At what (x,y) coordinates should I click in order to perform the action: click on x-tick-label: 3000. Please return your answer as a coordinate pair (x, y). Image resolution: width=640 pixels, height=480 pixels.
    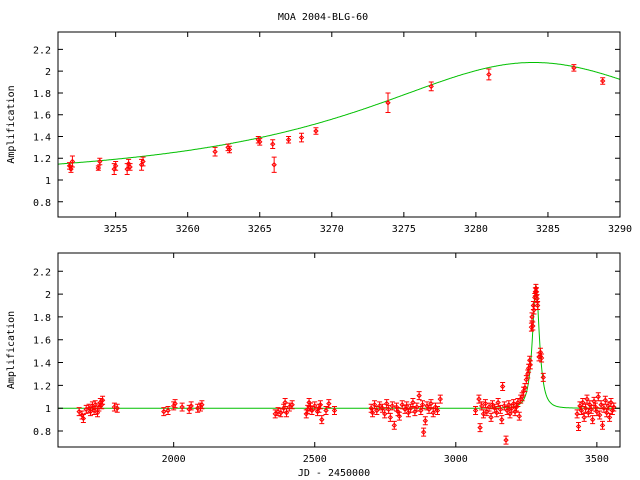
    Looking at the image, I should click on (456, 459).